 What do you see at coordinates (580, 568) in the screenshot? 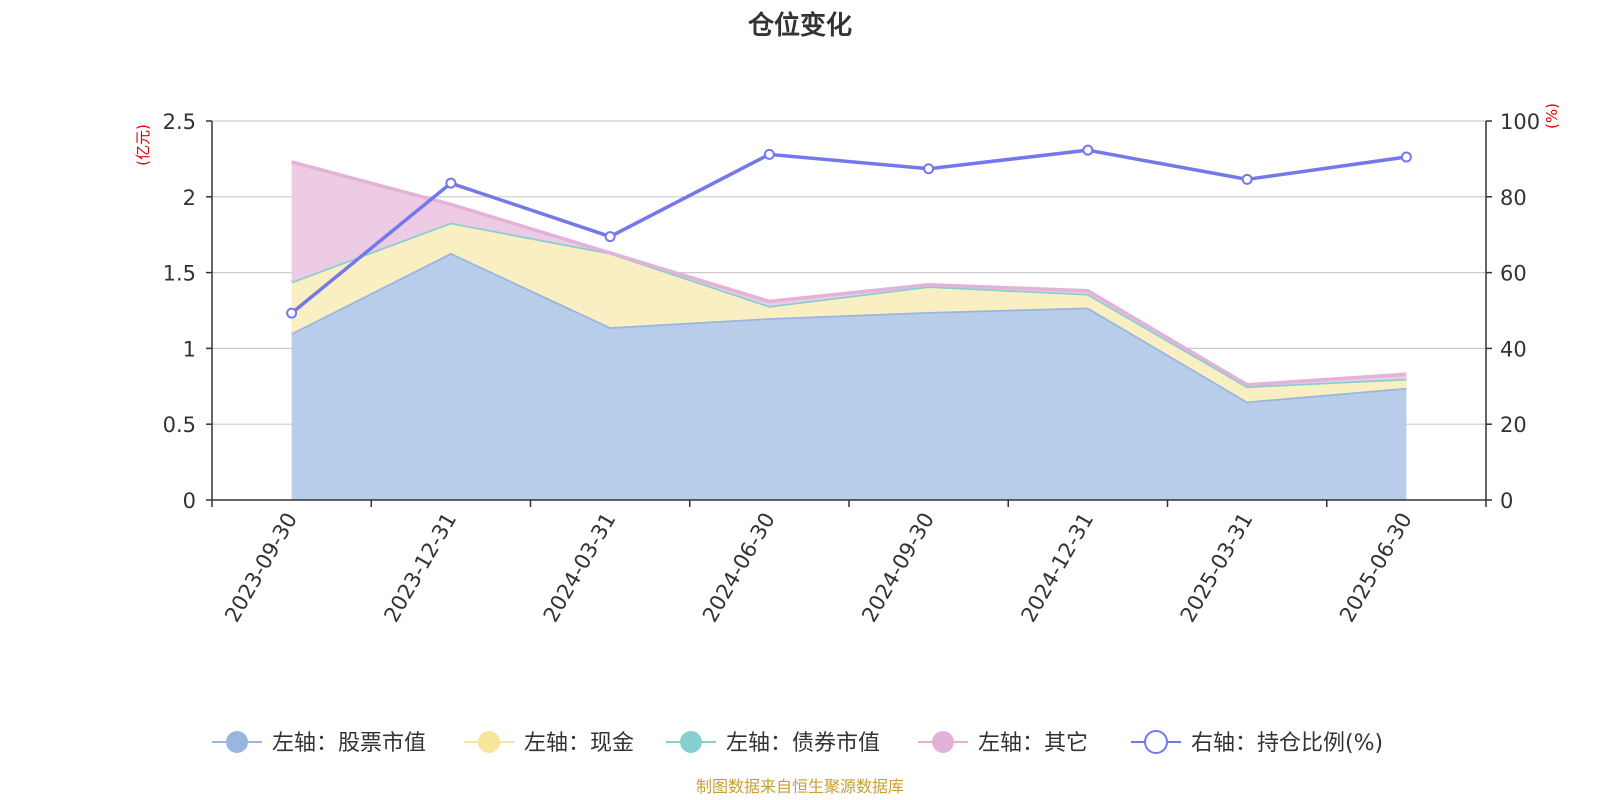
I see `category-label: 2024-03-31` at bounding box center [580, 568].